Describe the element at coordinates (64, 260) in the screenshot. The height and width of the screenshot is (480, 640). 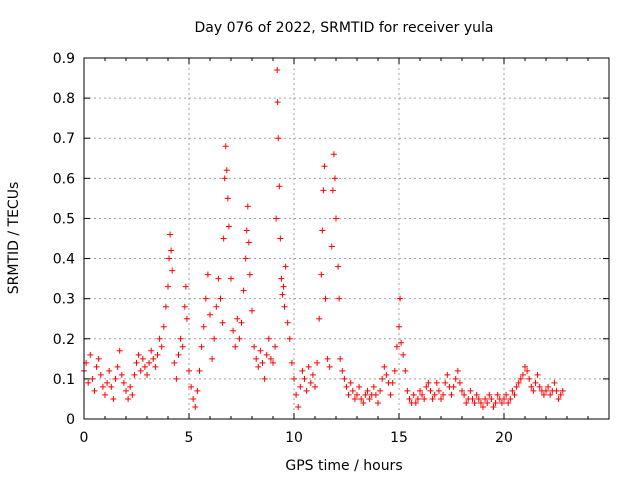
I see `y-tick-label: 0.4` at that location.